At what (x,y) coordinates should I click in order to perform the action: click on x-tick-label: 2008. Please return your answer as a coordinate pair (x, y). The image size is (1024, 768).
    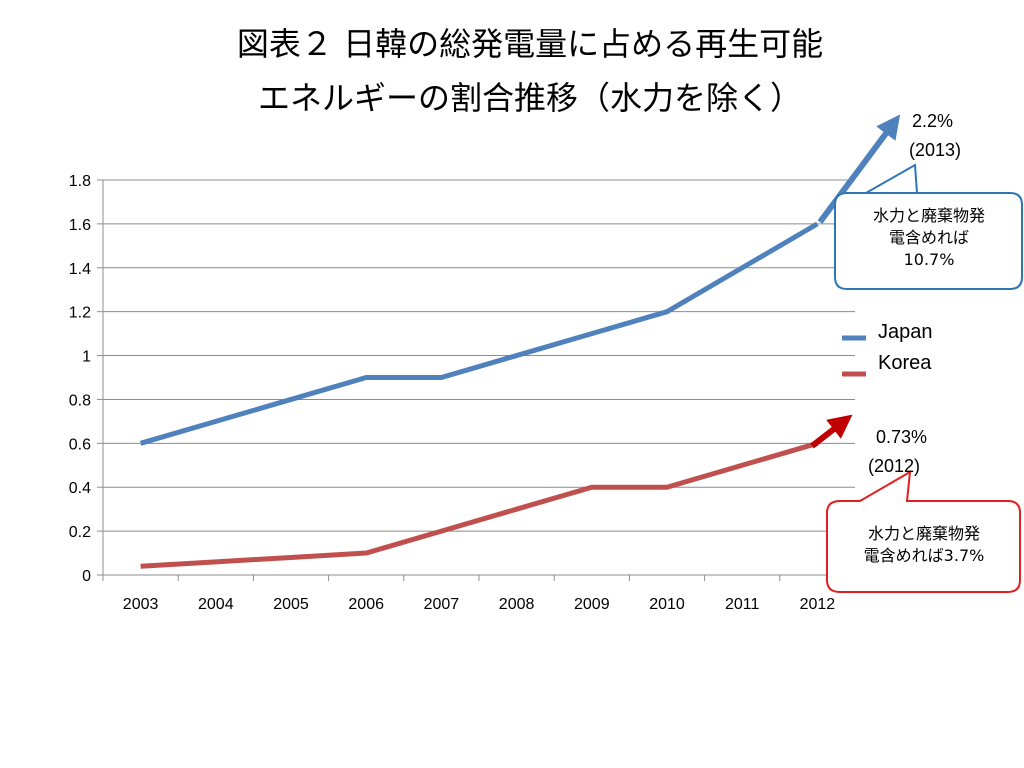
    Looking at the image, I should click on (517, 604).